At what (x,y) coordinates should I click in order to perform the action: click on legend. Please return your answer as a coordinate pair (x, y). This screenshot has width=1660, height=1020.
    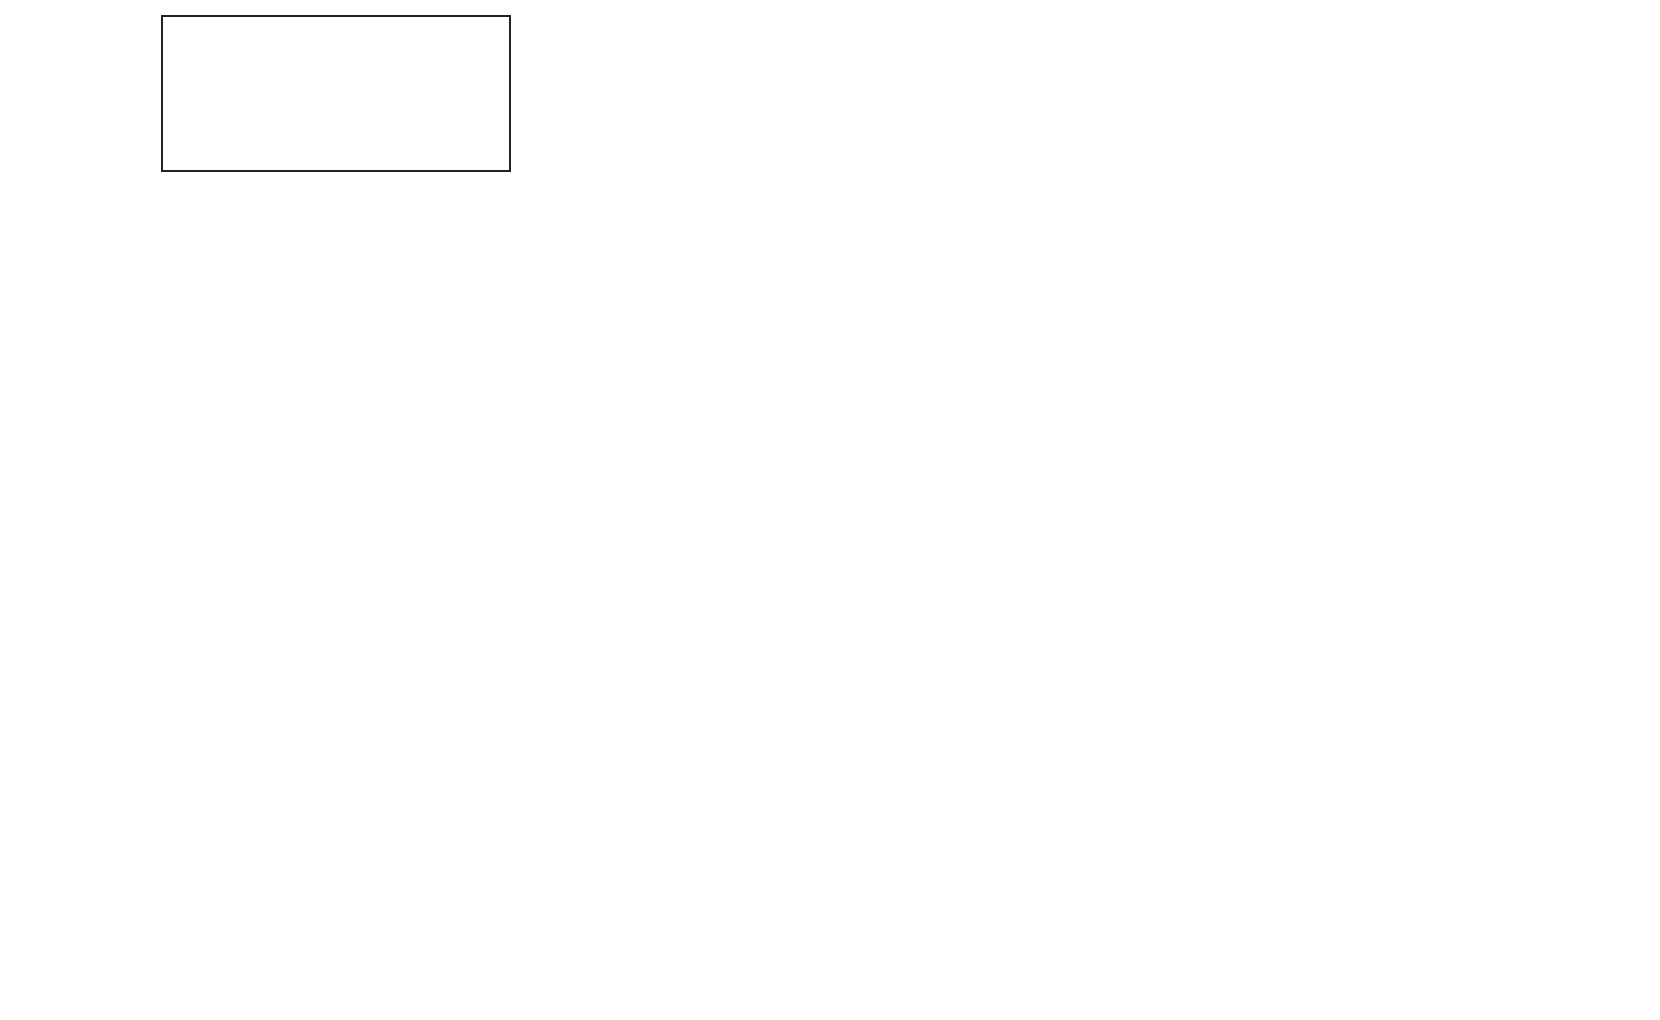
    Looking at the image, I should click on (336, 93).